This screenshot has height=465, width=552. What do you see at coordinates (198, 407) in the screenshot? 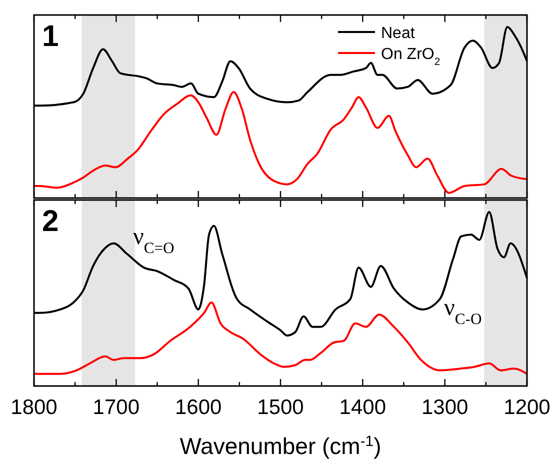
I see `x-tick-label: 1600` at bounding box center [198, 407].